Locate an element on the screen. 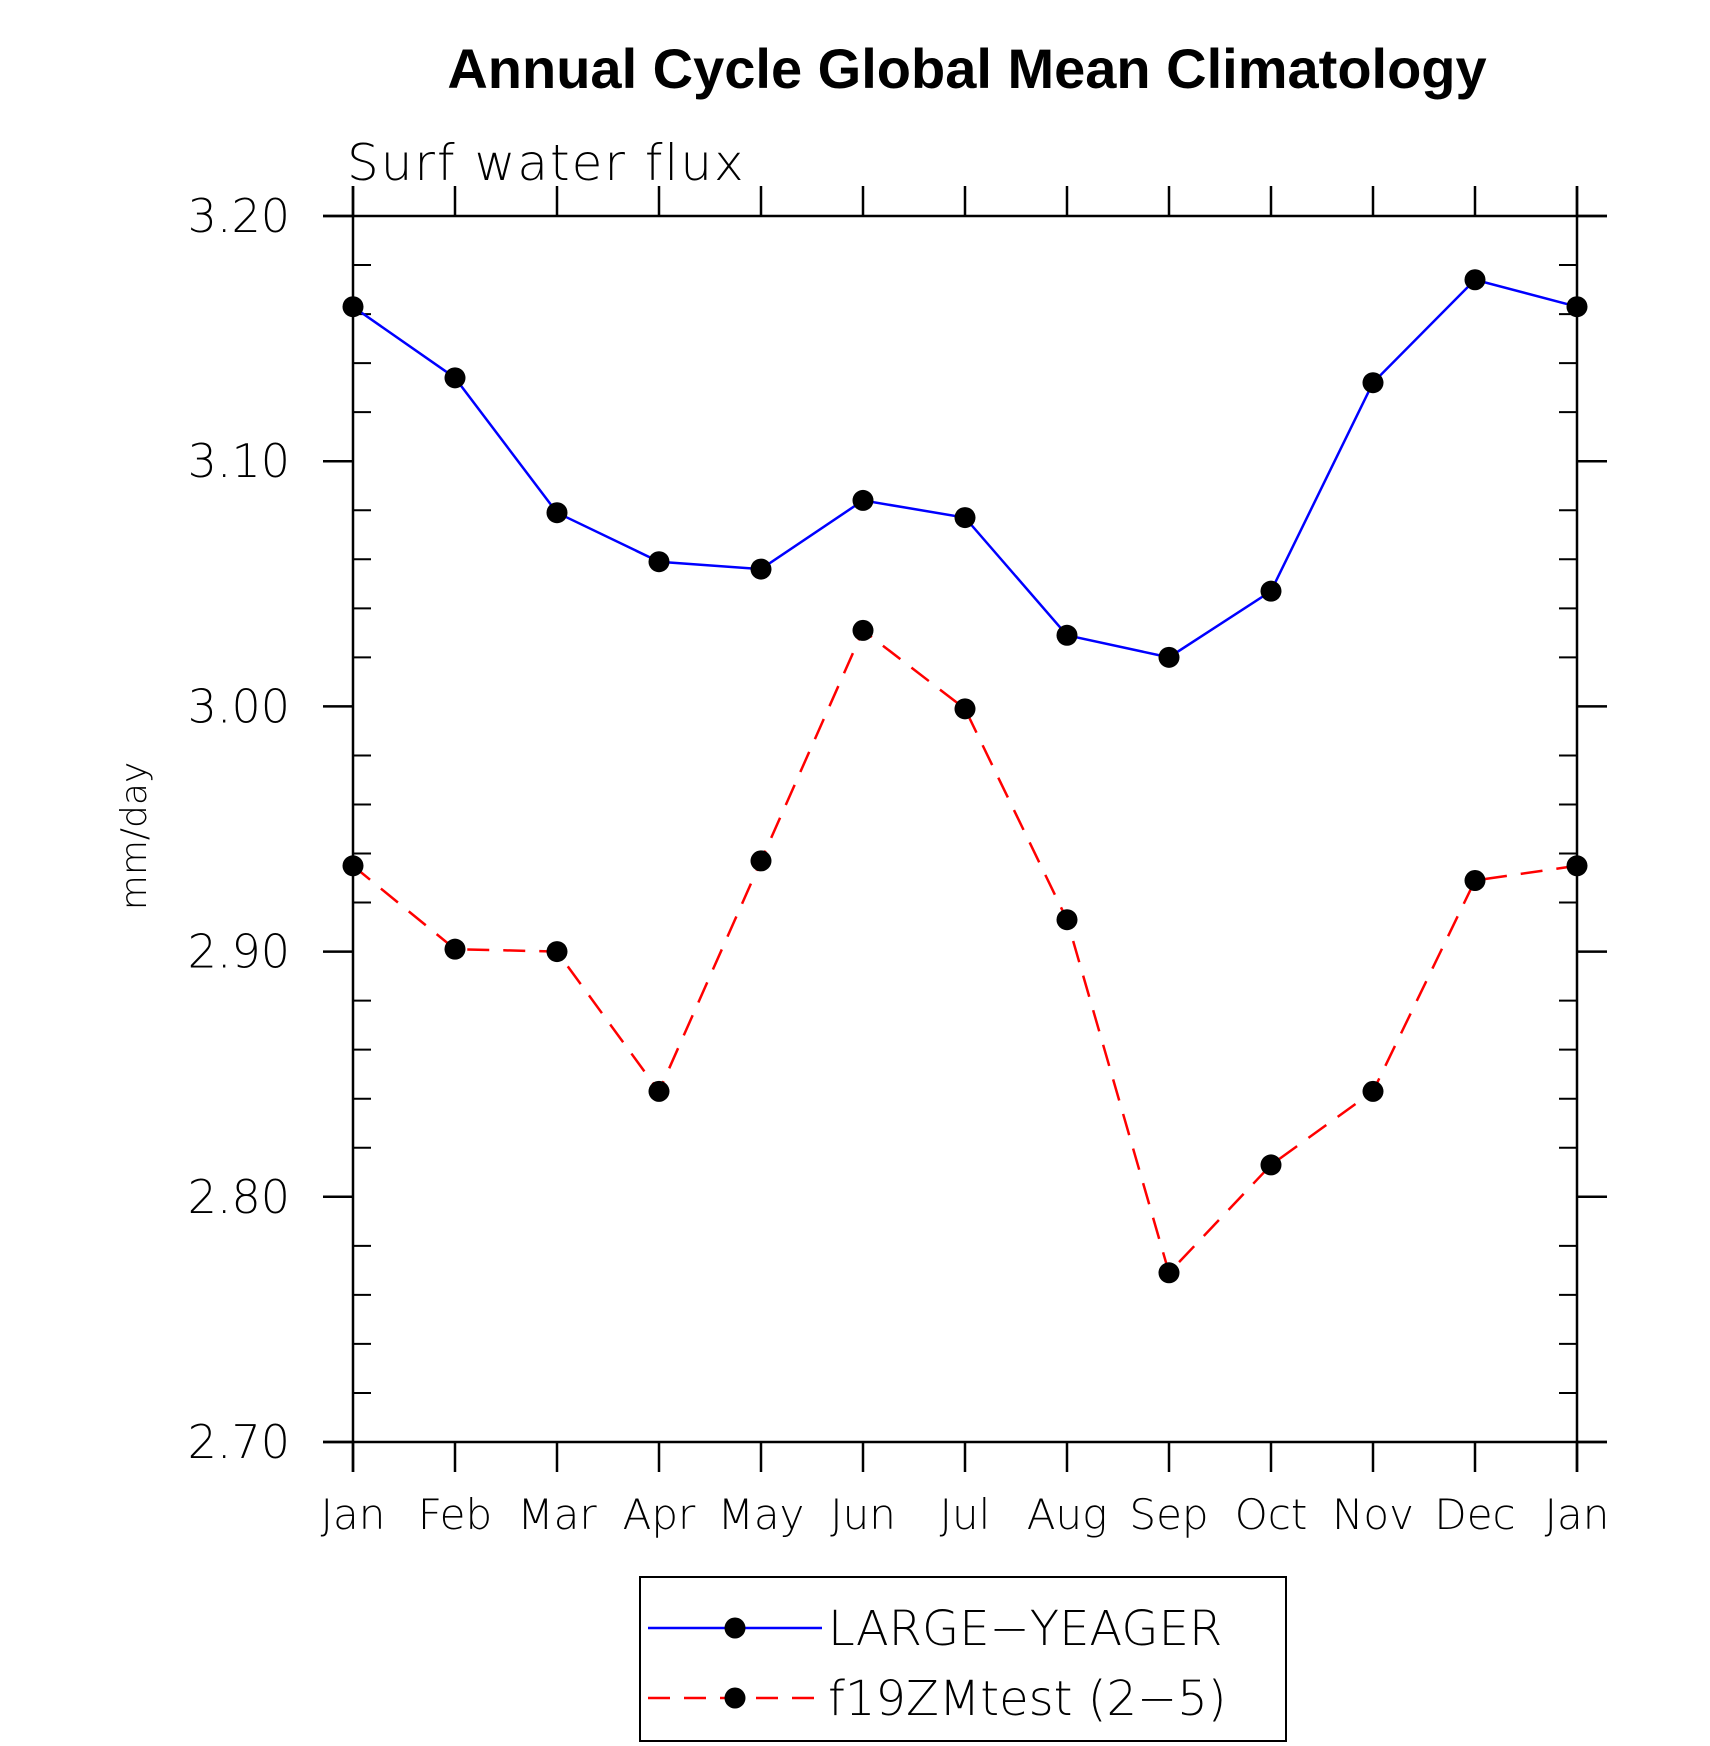 The width and height of the screenshot is (1710, 1746). x-tick-label: Nov is located at coordinates (1373, 1514).